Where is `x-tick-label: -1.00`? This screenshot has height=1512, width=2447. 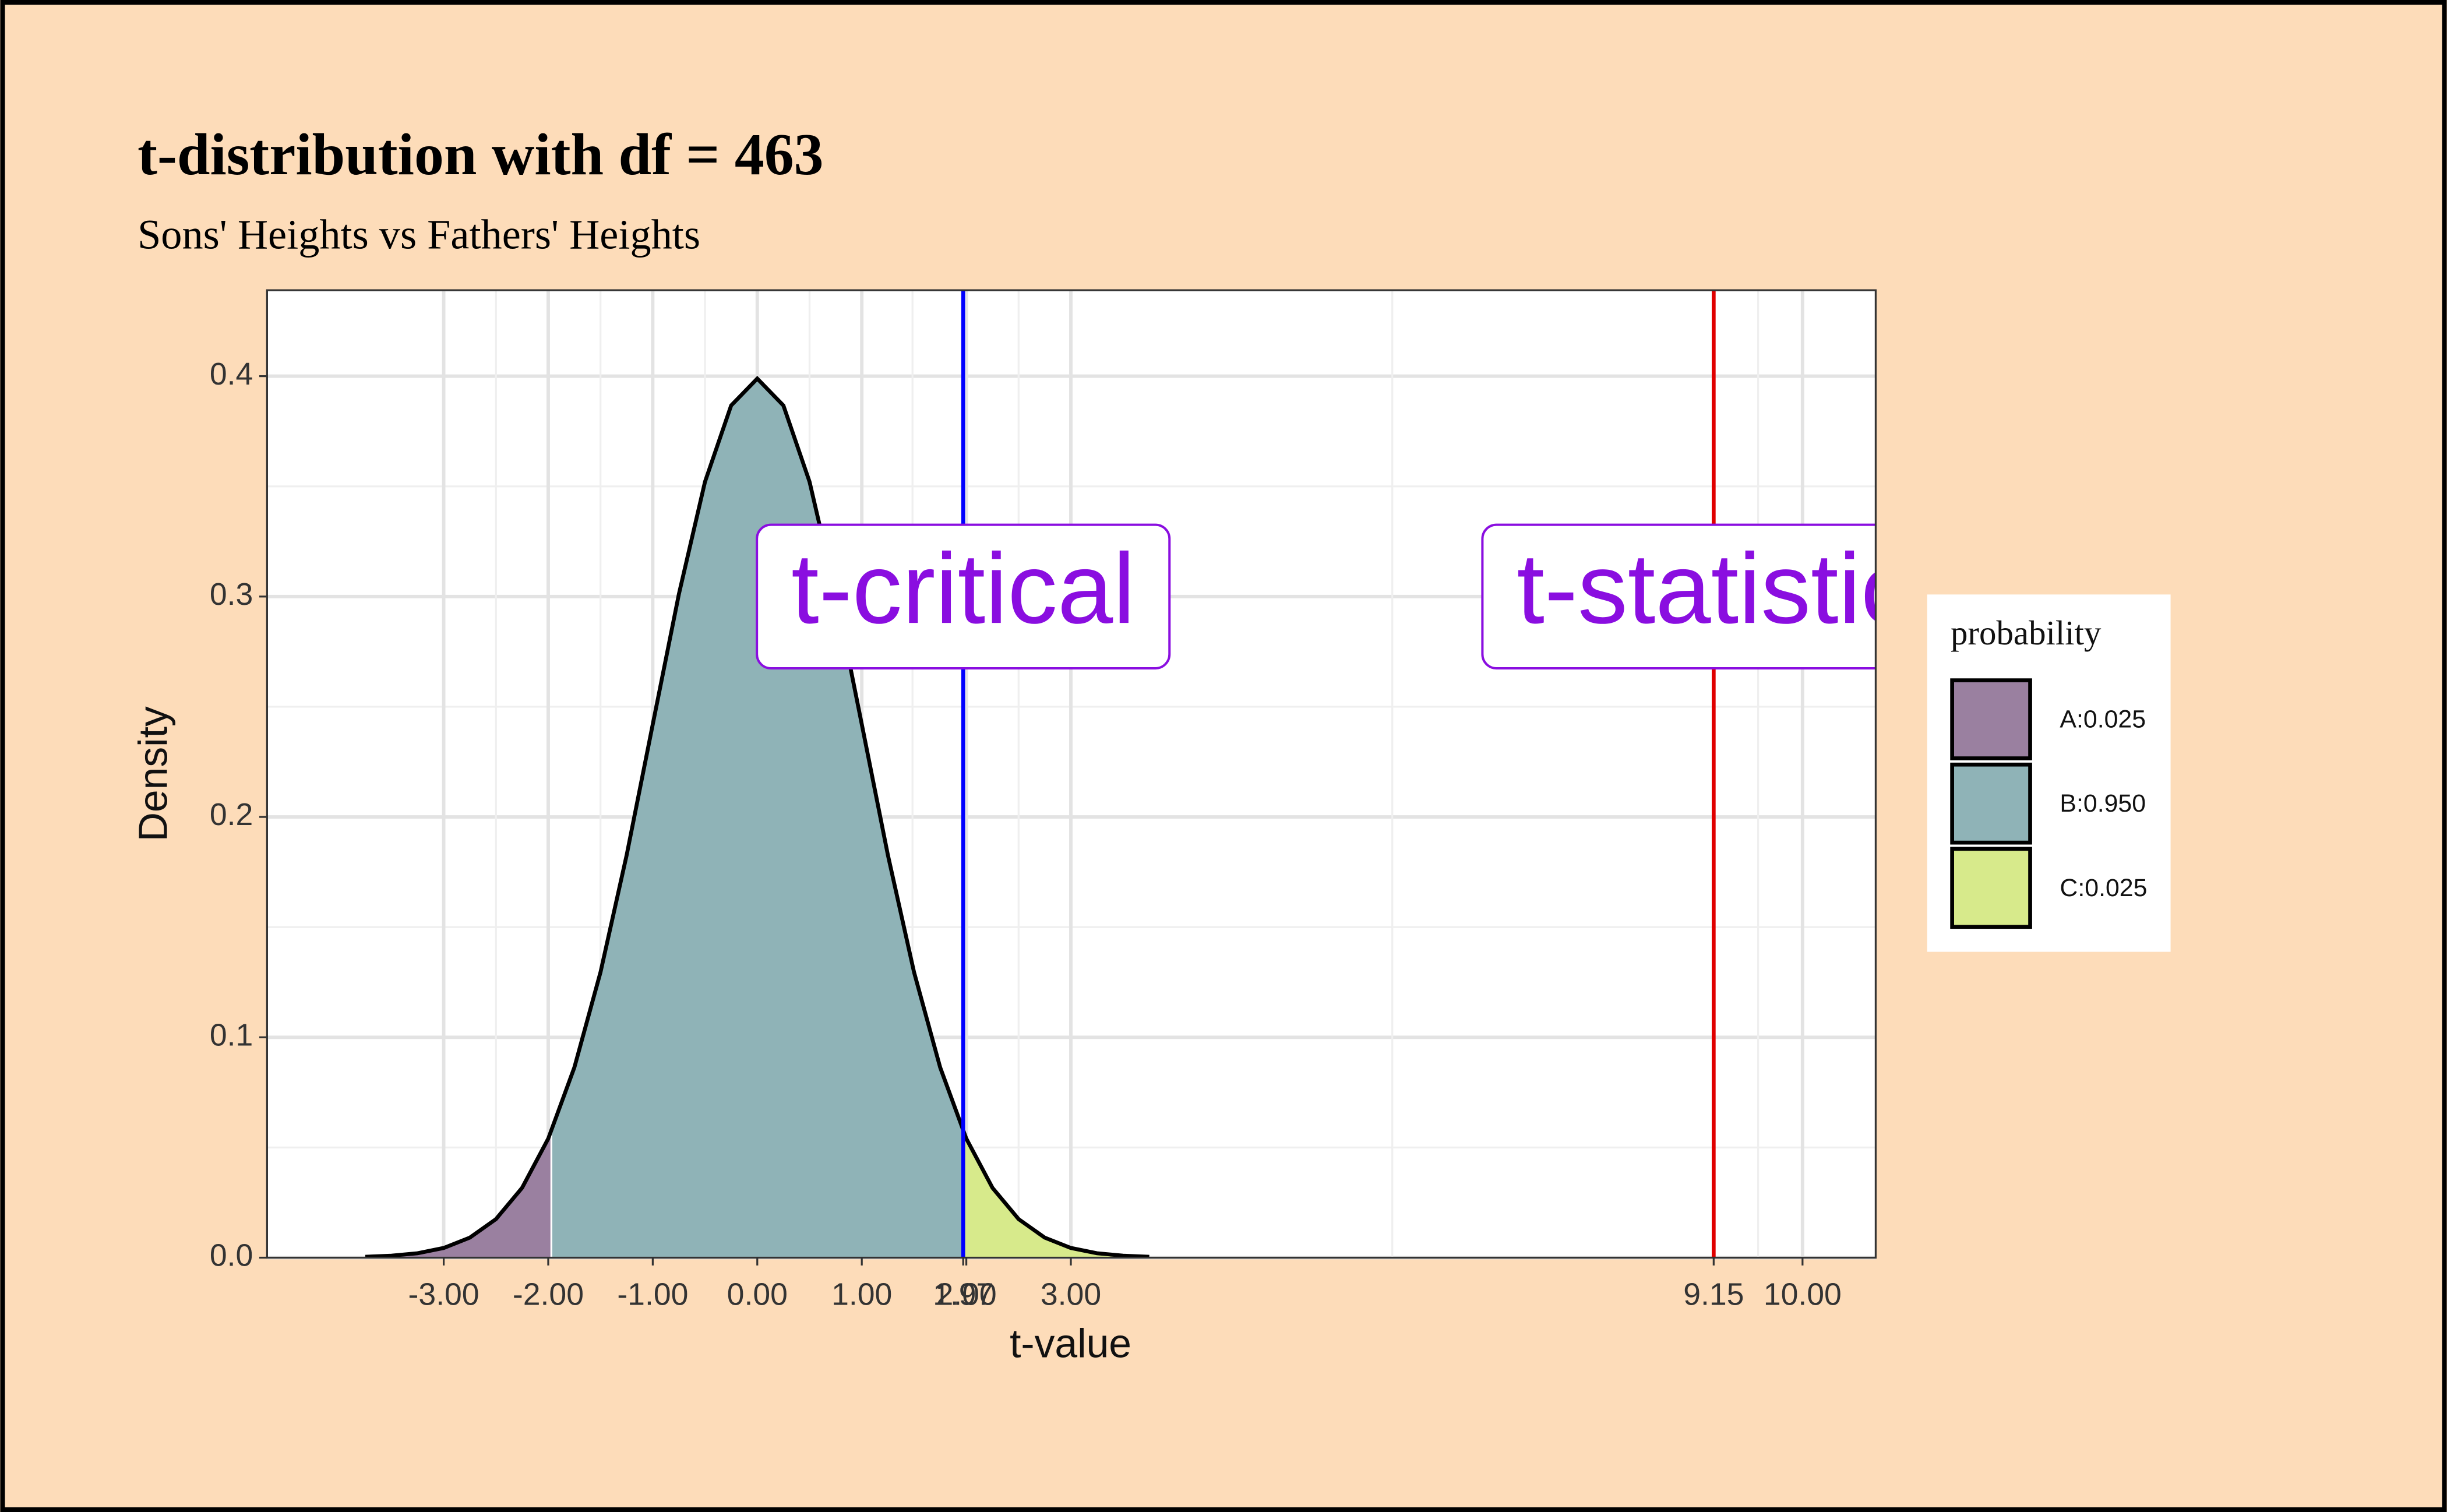
x-tick-label: -1.00 is located at coordinates (652, 1295).